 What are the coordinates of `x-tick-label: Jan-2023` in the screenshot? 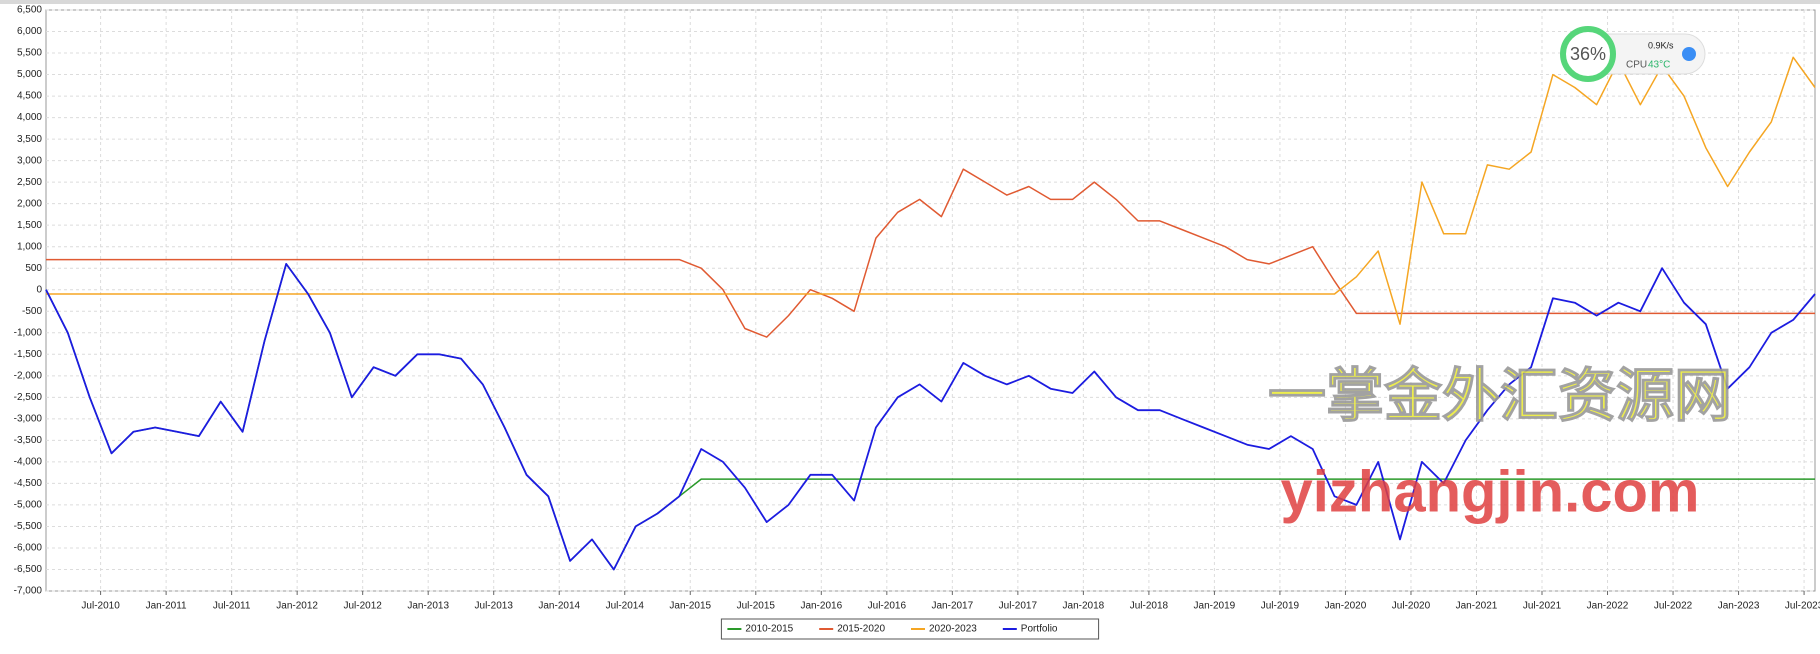 It's located at (1739, 606).